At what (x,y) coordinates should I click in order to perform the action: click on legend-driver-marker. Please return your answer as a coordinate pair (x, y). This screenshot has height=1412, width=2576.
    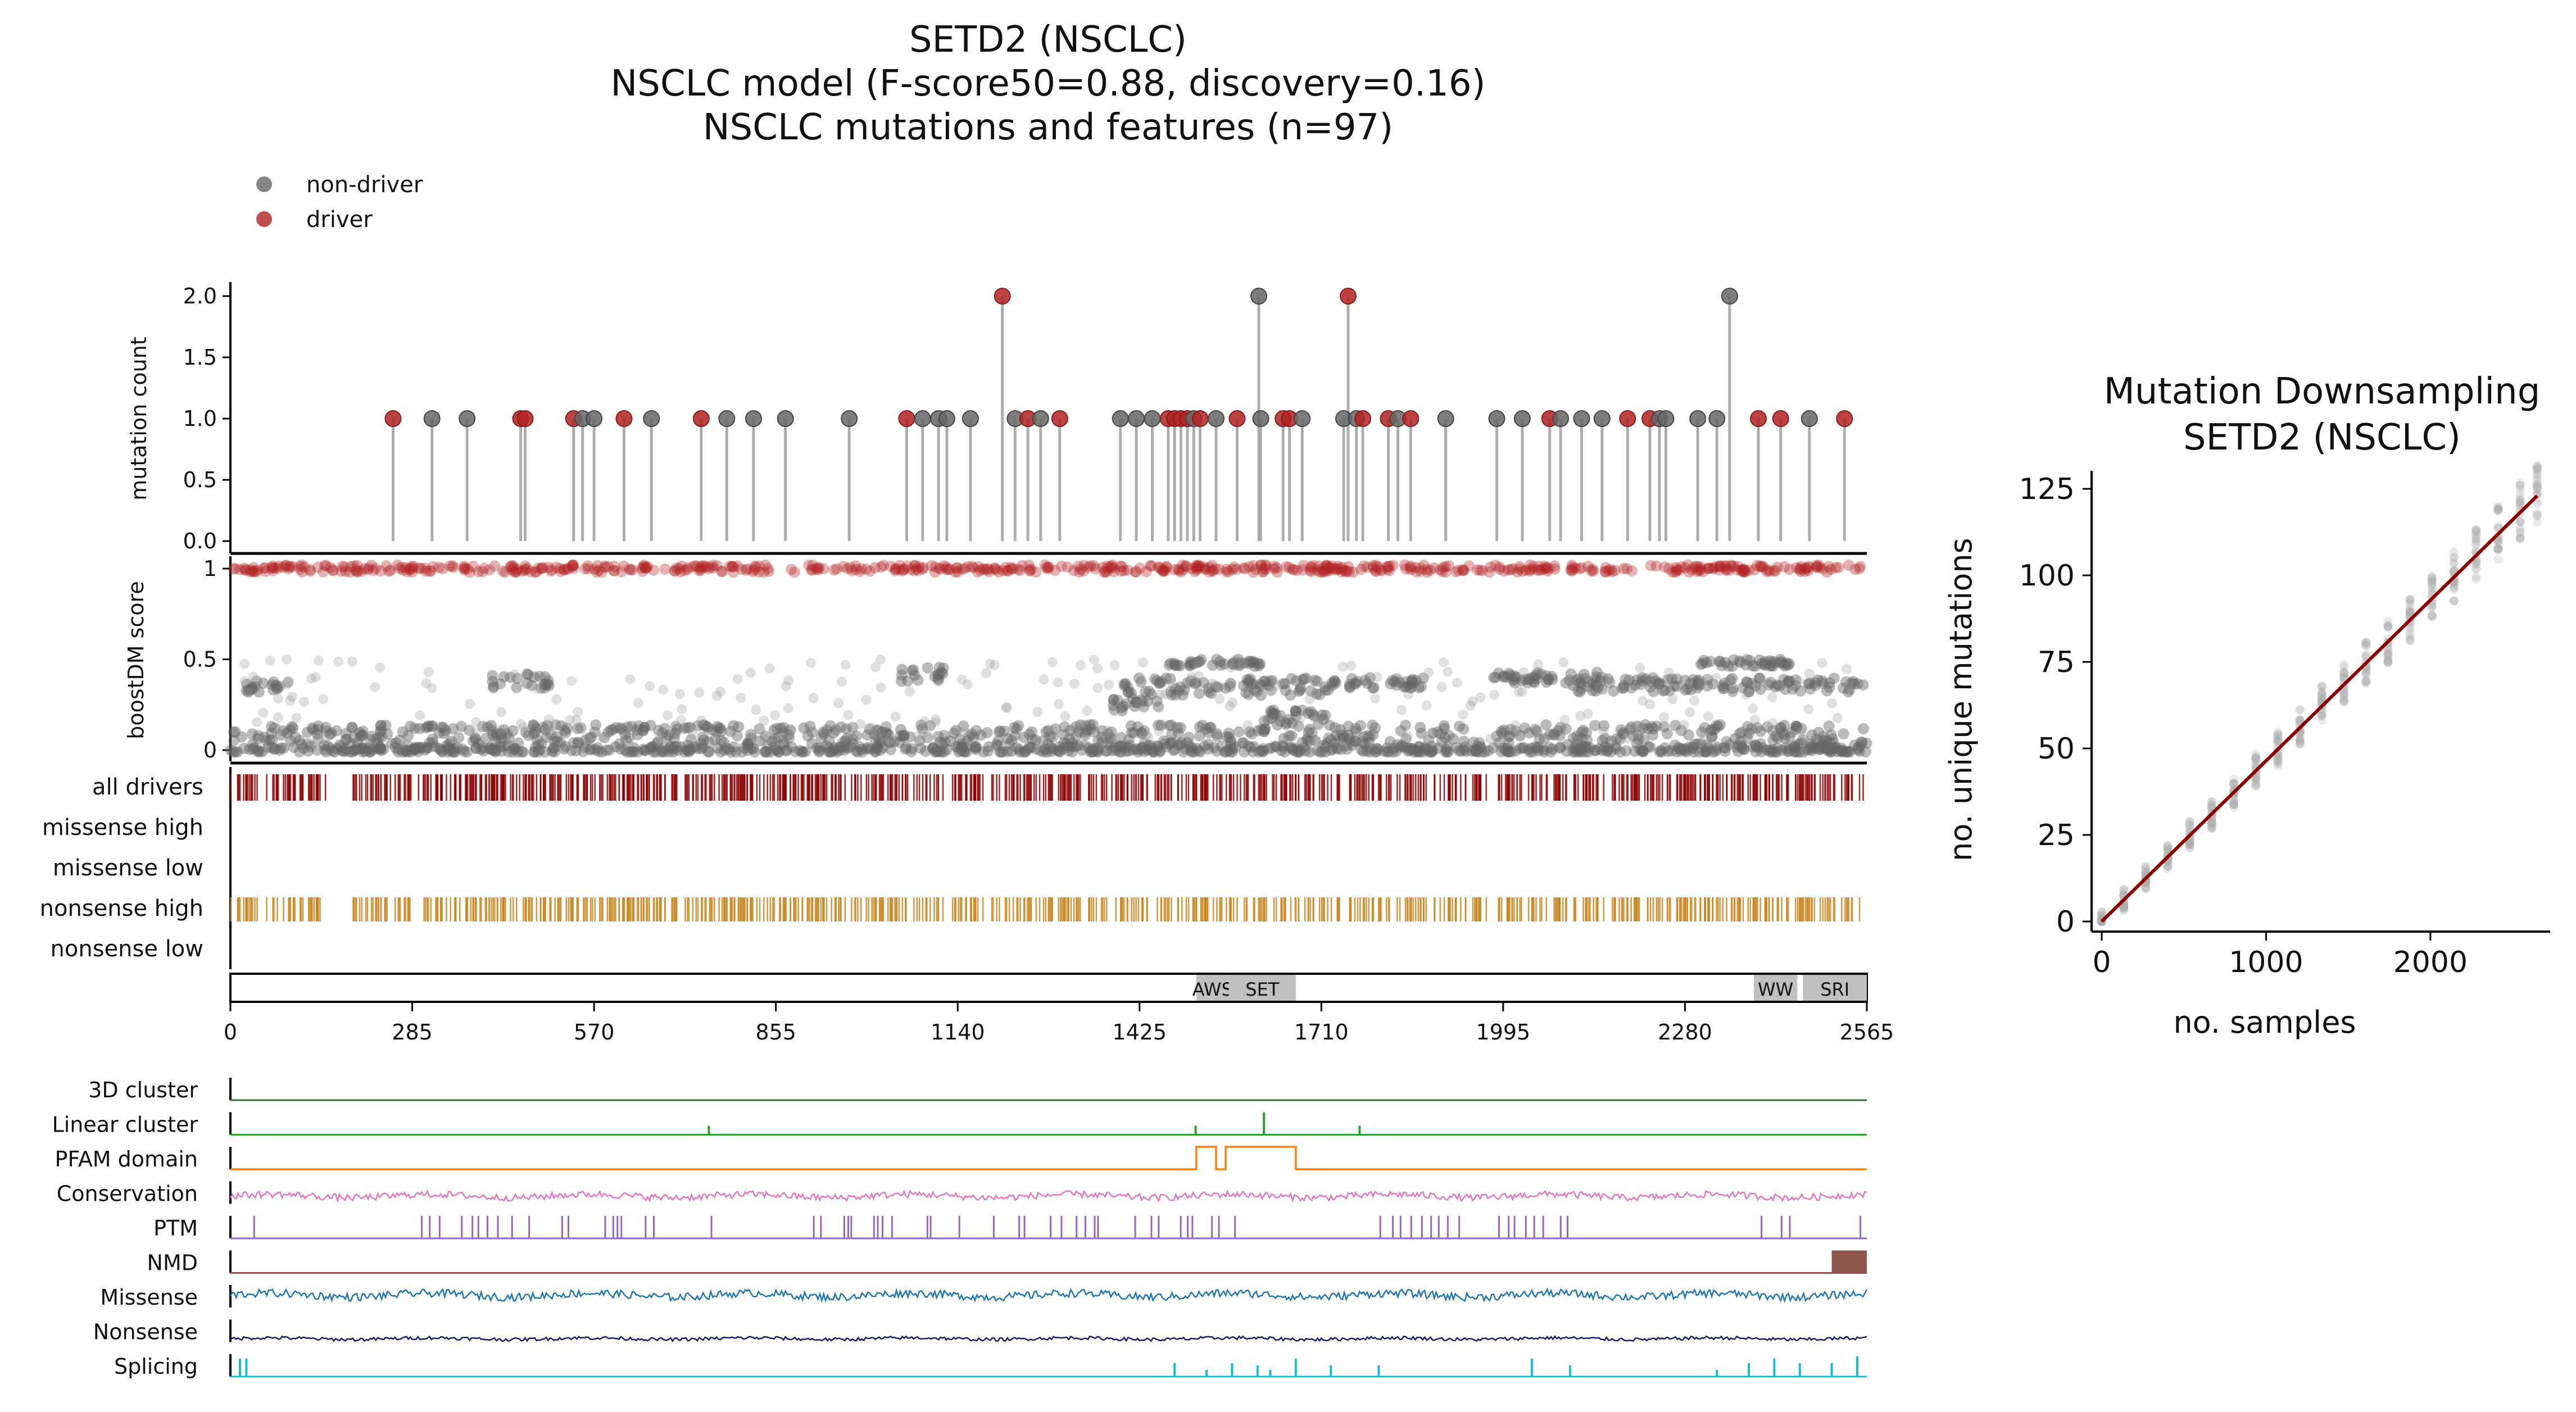
    Looking at the image, I should click on (264, 219).